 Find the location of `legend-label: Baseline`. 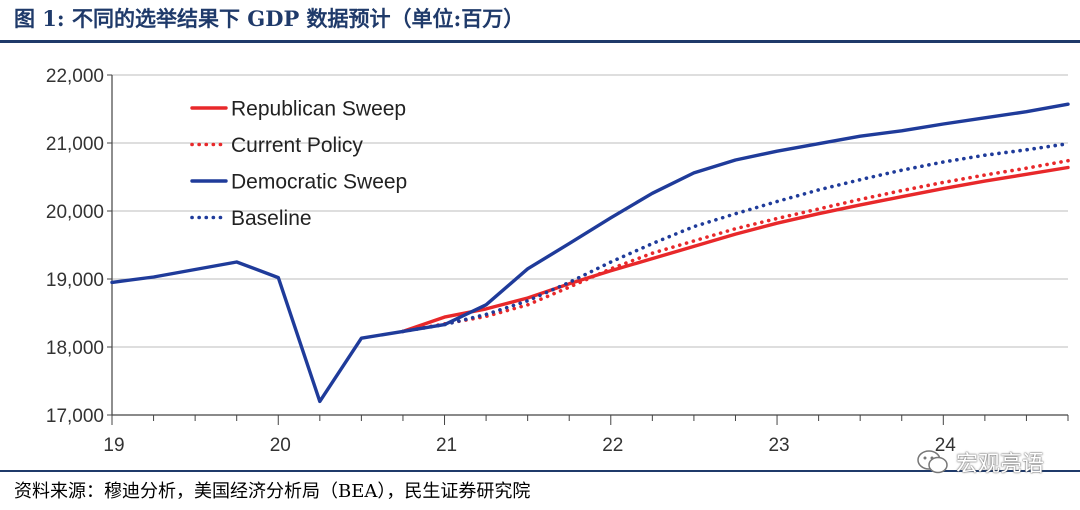

legend-label: Baseline is located at coordinates (271, 218).